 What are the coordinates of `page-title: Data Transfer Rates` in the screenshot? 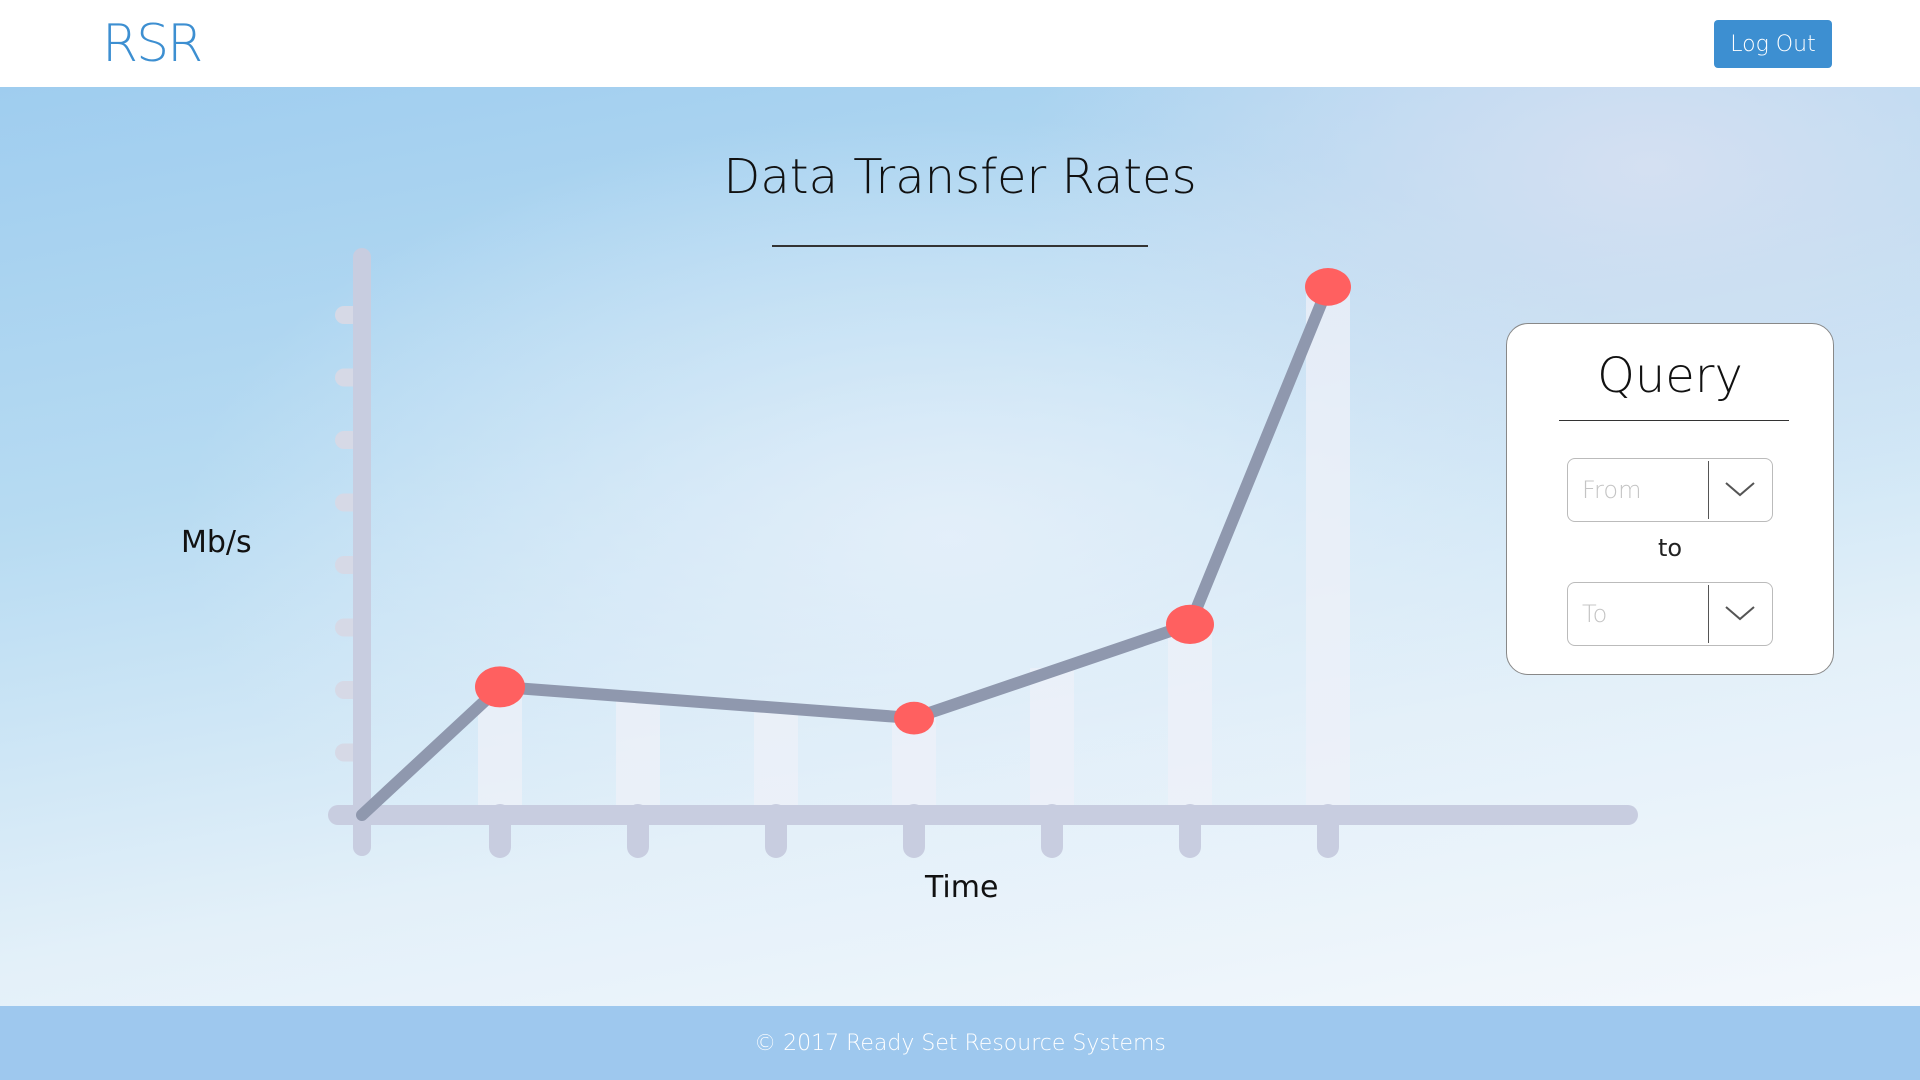 It's located at (960, 177).